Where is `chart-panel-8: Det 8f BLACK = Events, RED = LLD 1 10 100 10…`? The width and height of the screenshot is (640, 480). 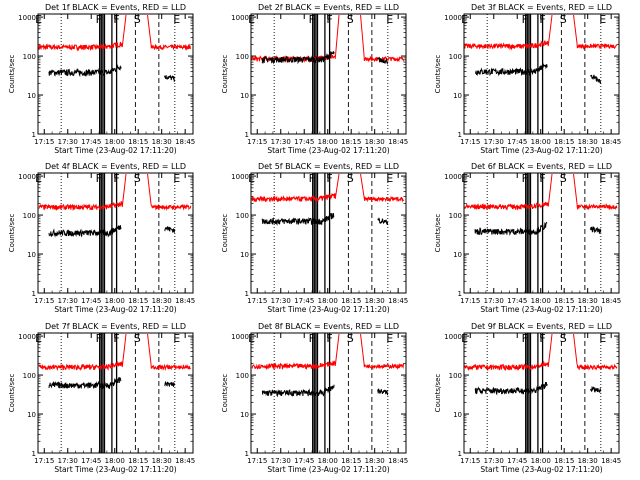
chart-panel-8: Det 8f BLACK = Events, RED = LLD 1 10 100 10… is located at coordinates (314, 398).